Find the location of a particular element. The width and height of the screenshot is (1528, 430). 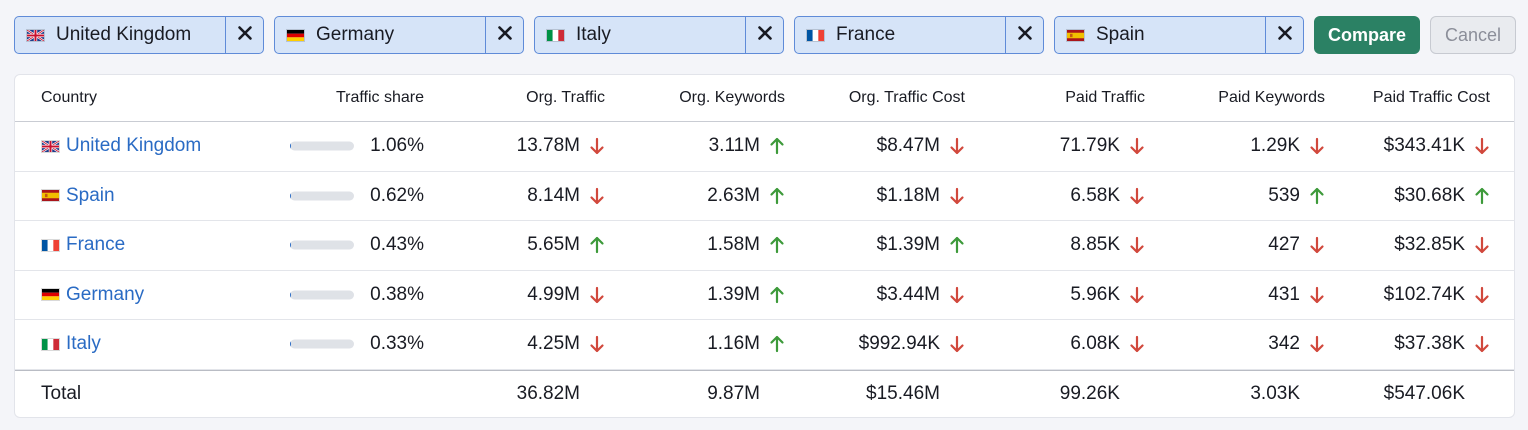

metric-value: 2.63M is located at coordinates (733, 195).